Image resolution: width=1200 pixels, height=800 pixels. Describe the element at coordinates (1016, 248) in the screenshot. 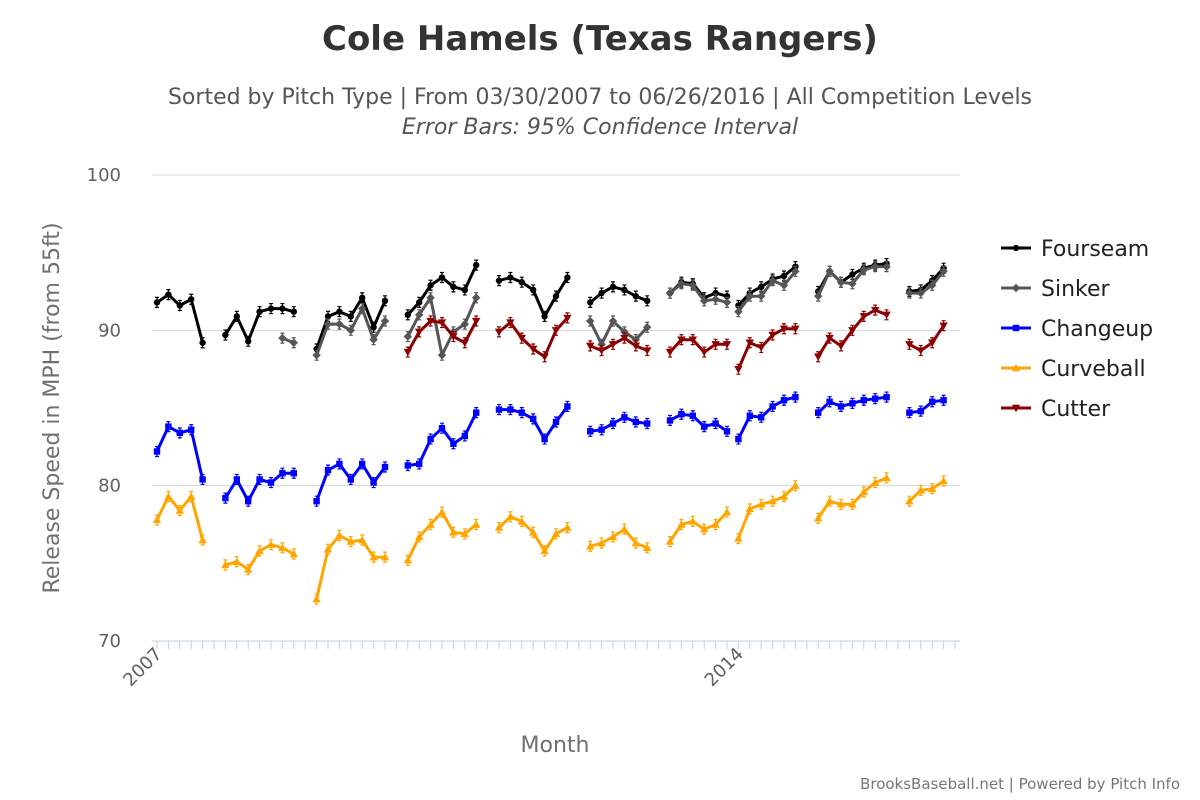

I see `legend-marker-fourseam` at that location.